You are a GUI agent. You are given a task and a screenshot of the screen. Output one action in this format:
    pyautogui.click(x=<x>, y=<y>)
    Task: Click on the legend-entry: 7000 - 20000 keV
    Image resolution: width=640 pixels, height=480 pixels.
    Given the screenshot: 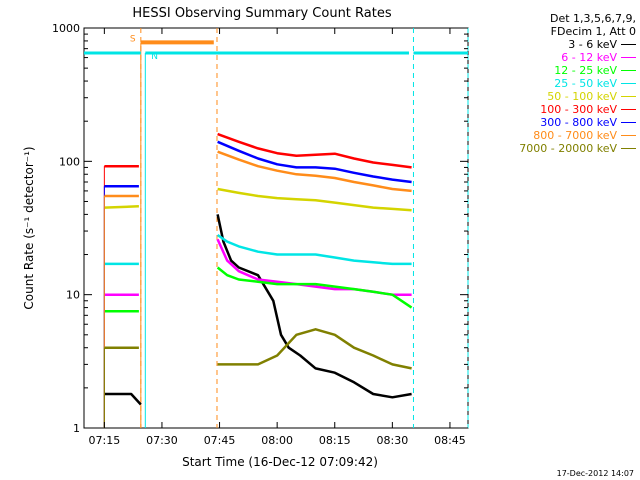 What is the action you would take?
    pyautogui.click(x=557, y=148)
    